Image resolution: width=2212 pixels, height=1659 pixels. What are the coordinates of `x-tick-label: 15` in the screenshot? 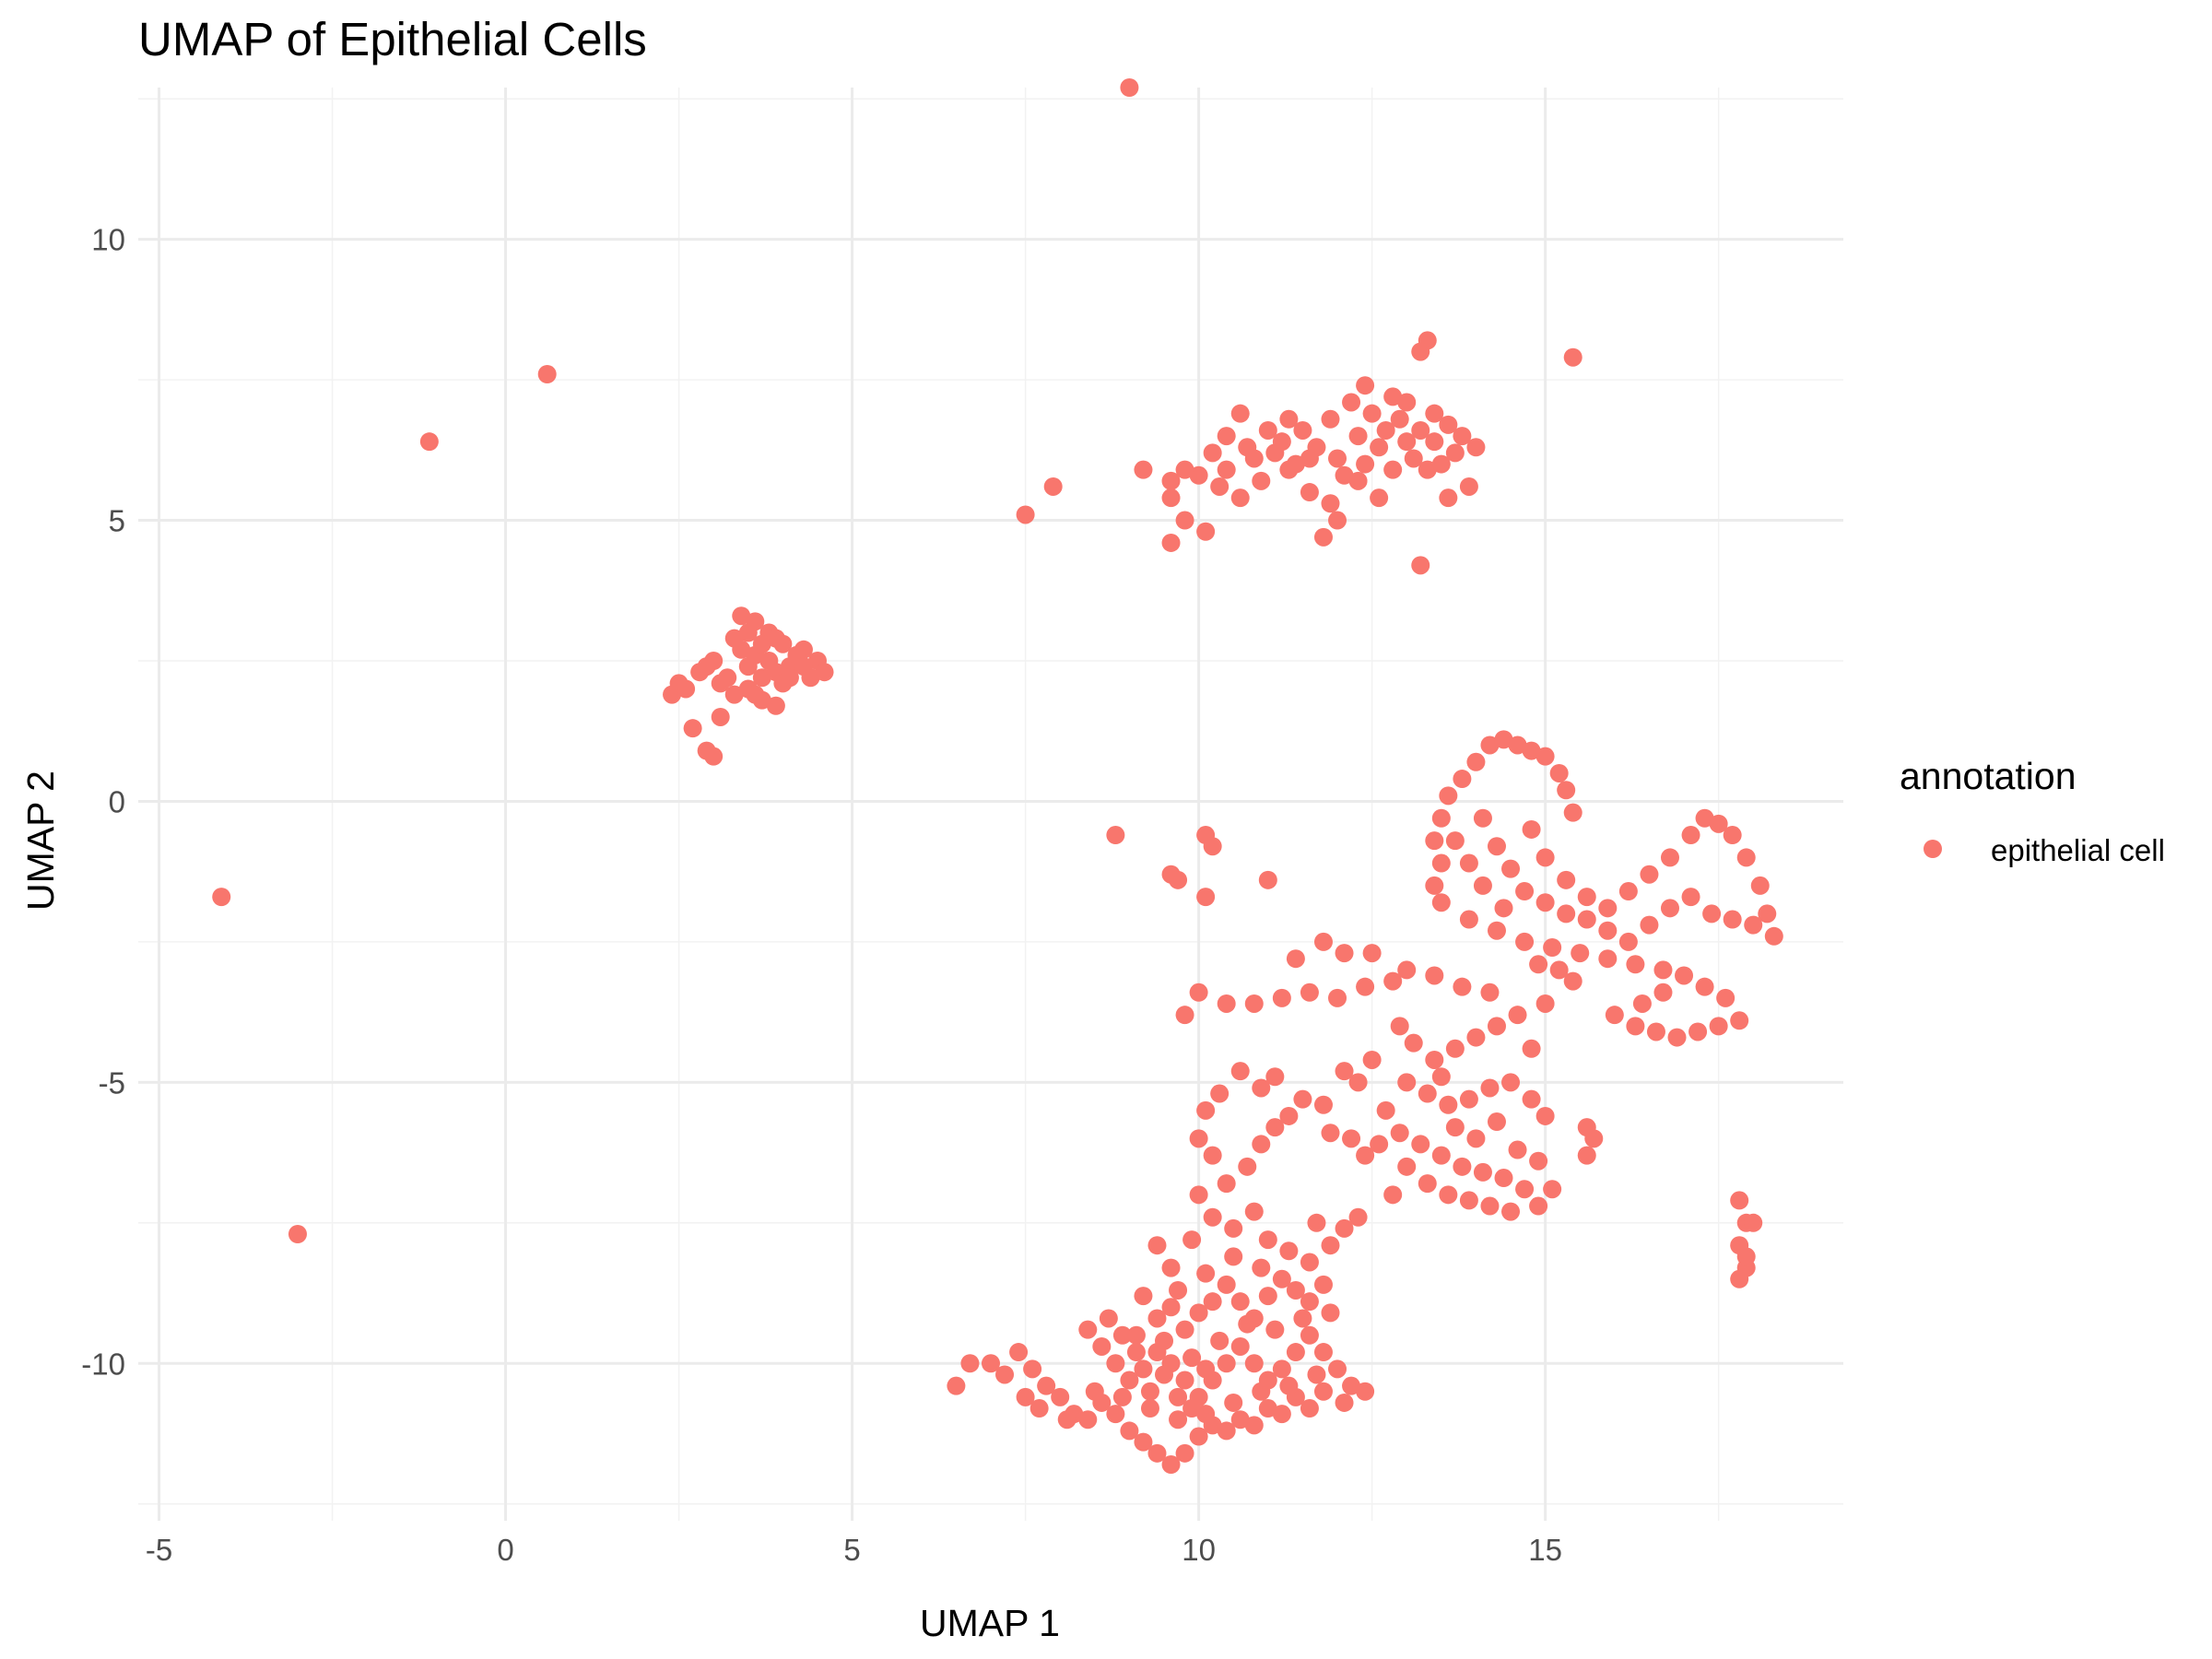 It's located at (1545, 1550).